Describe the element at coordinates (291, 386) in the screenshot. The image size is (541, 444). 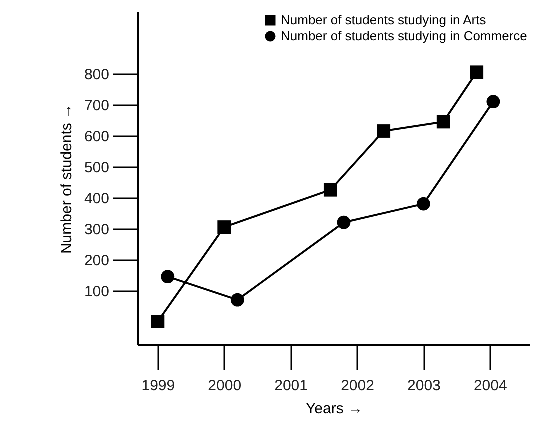
I see `x-tick-label: 2001` at that location.